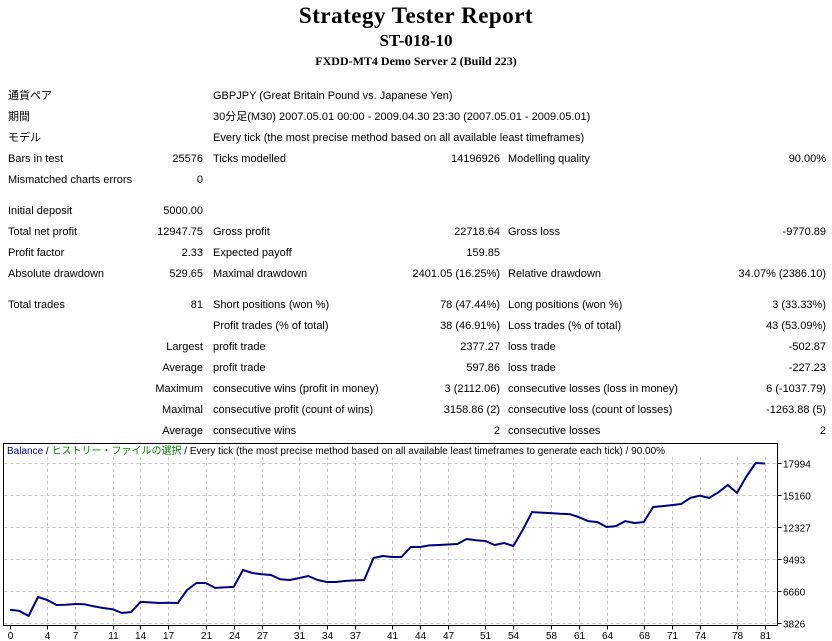  What do you see at coordinates (449, 636) in the screenshot?
I see `x-axis-label: 47` at bounding box center [449, 636].